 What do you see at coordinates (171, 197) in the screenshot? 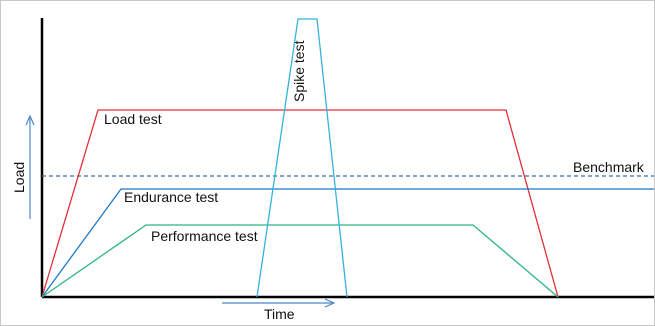
I see `endurance-test-label: Endurance test` at bounding box center [171, 197].